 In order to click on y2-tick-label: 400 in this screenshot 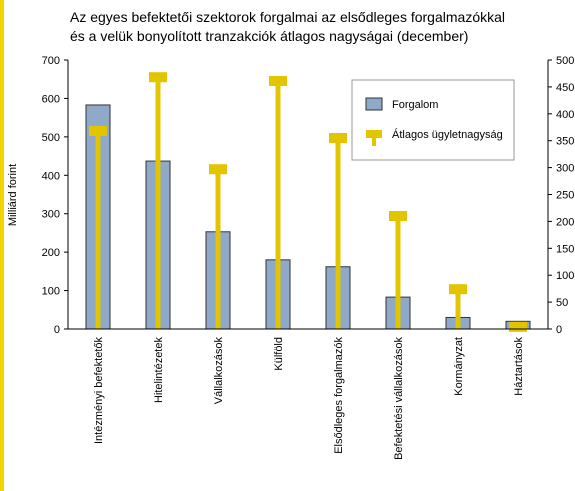, I will do `click(565, 115)`.